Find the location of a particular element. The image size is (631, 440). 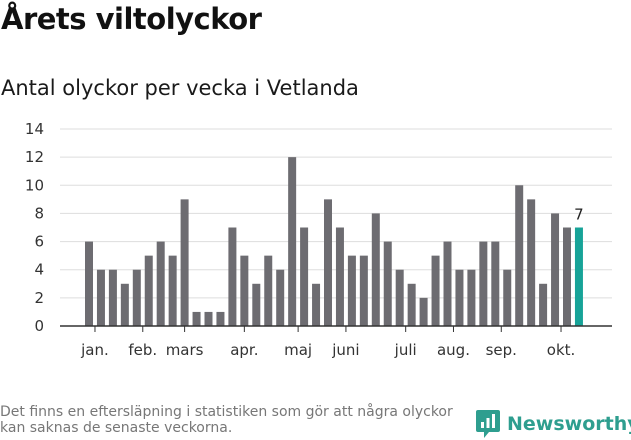

x-tick-label: juni is located at coordinates (345, 350).